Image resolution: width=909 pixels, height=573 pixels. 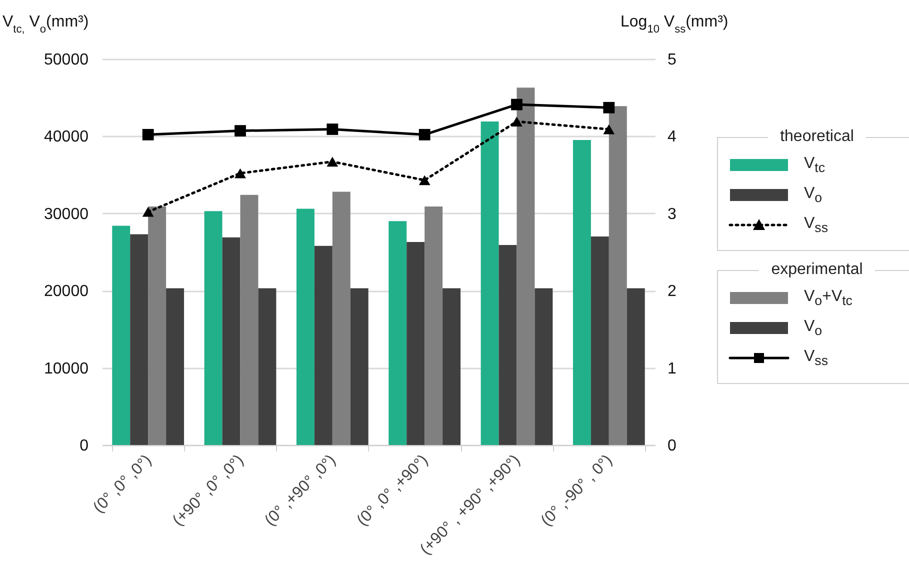 I want to click on x-tick-label: (0° ,0° ,0°), so click(x=122, y=484).